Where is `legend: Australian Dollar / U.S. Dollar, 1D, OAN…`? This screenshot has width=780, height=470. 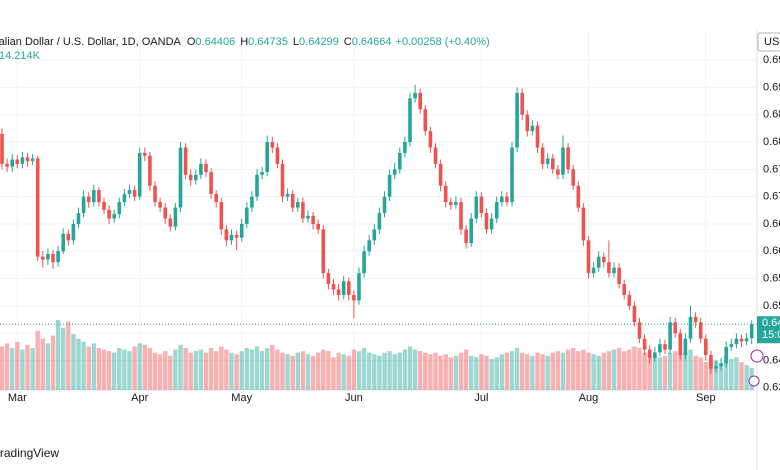 legend: Australian Dollar / U.S. Dollar, 1D, OAN… is located at coordinates (245, 42).